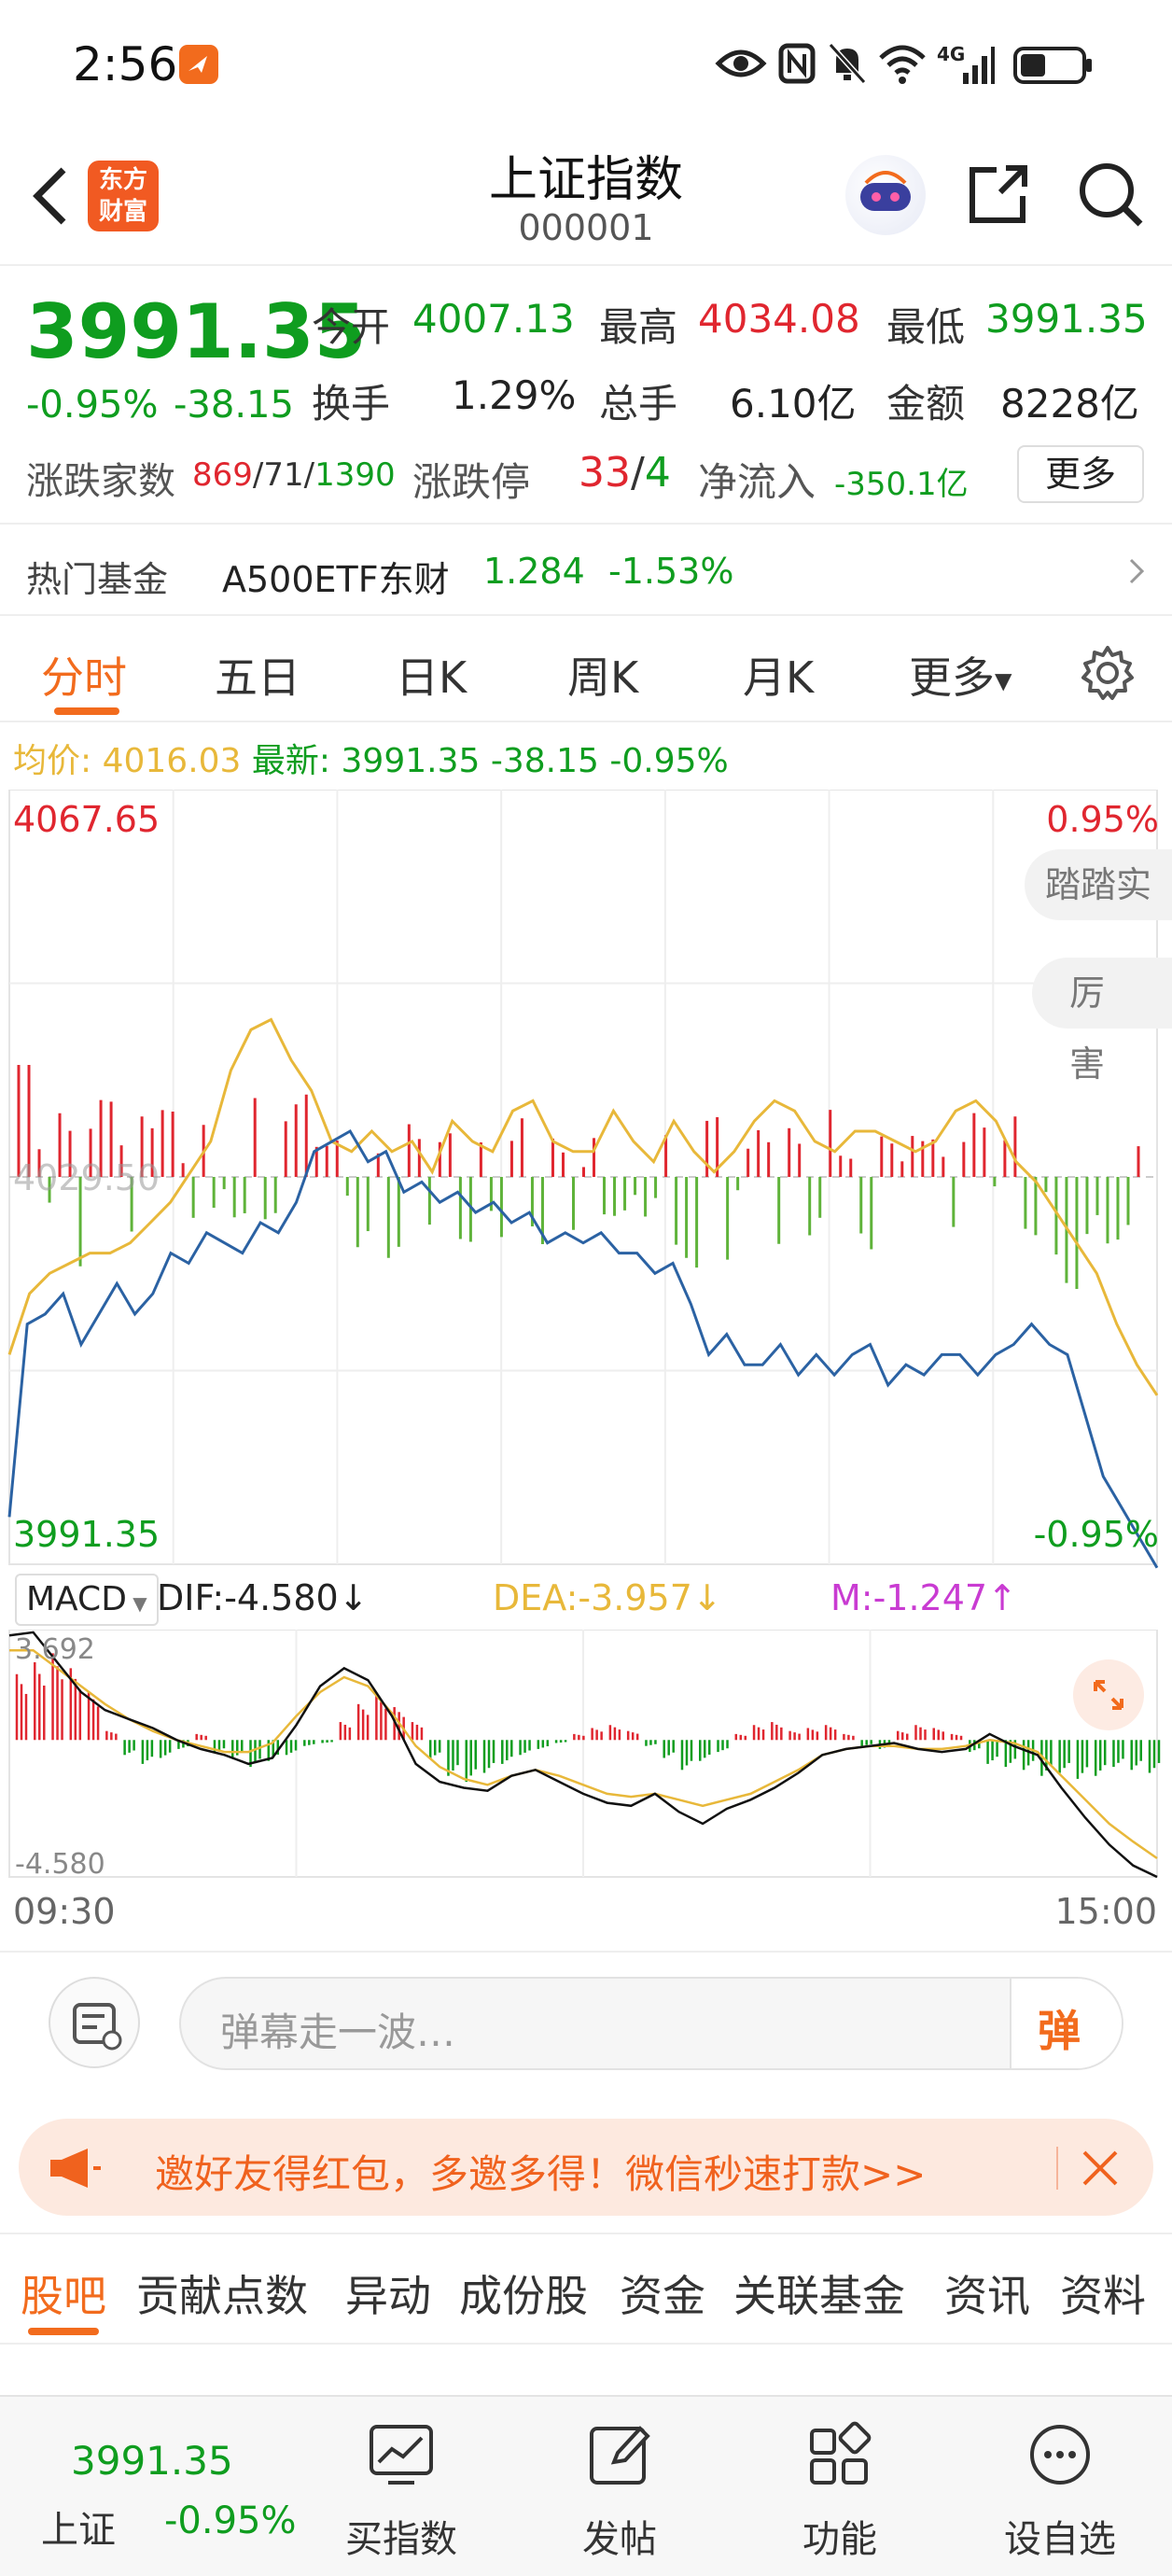  I want to click on chart-legend: 均价: 4016.03 最新: 3991.35 -38.15 -0.95%, so click(371, 758).